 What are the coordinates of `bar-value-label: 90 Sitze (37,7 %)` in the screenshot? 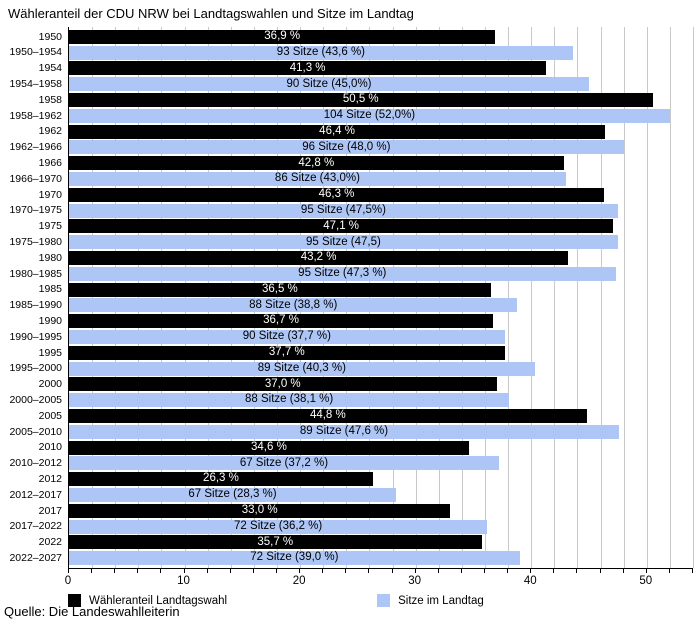 It's located at (286, 336).